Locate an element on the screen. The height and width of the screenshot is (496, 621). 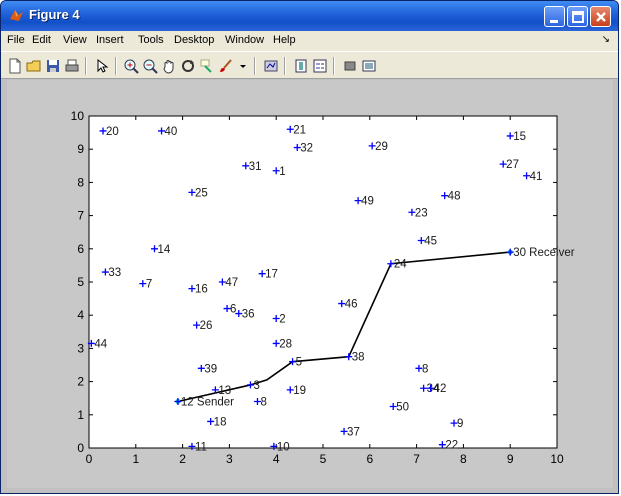
node-label: 46 is located at coordinates (351, 305).